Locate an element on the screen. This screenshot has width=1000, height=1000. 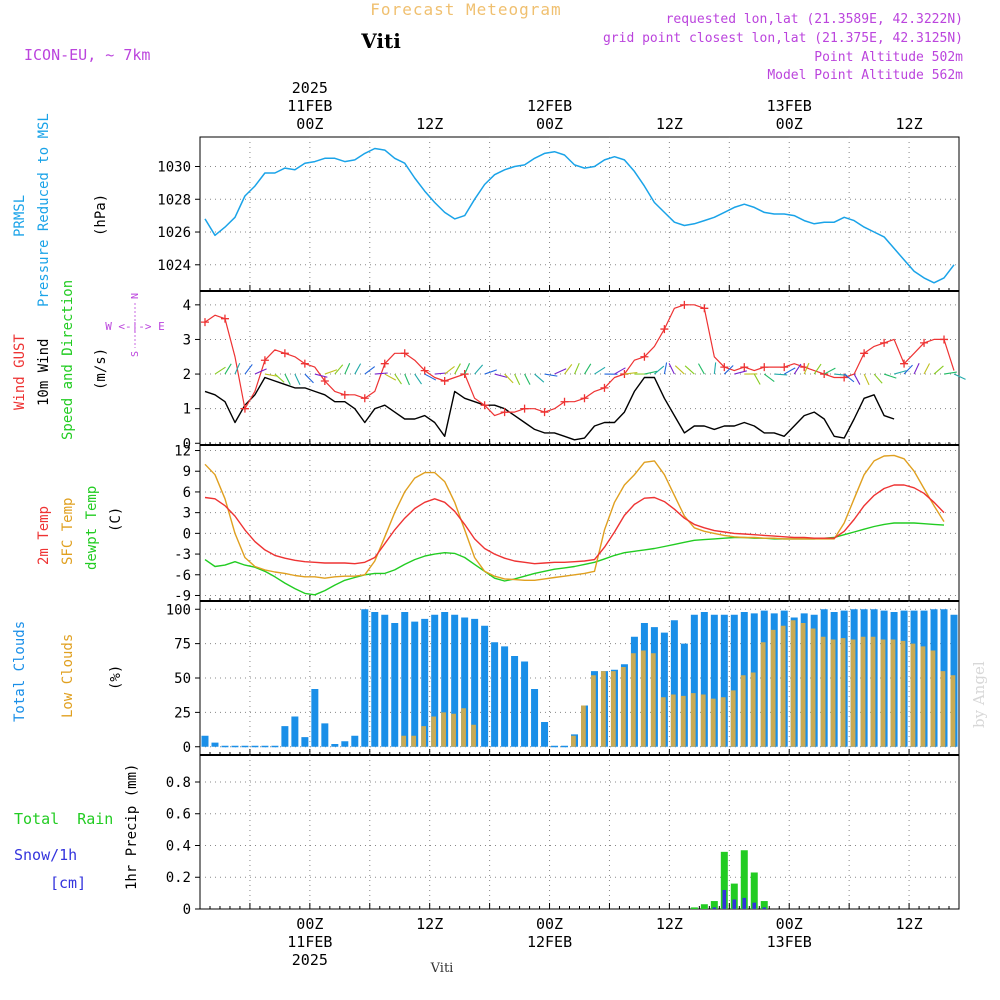
cloud-label-unit: (%) is located at coordinates (116, 677).